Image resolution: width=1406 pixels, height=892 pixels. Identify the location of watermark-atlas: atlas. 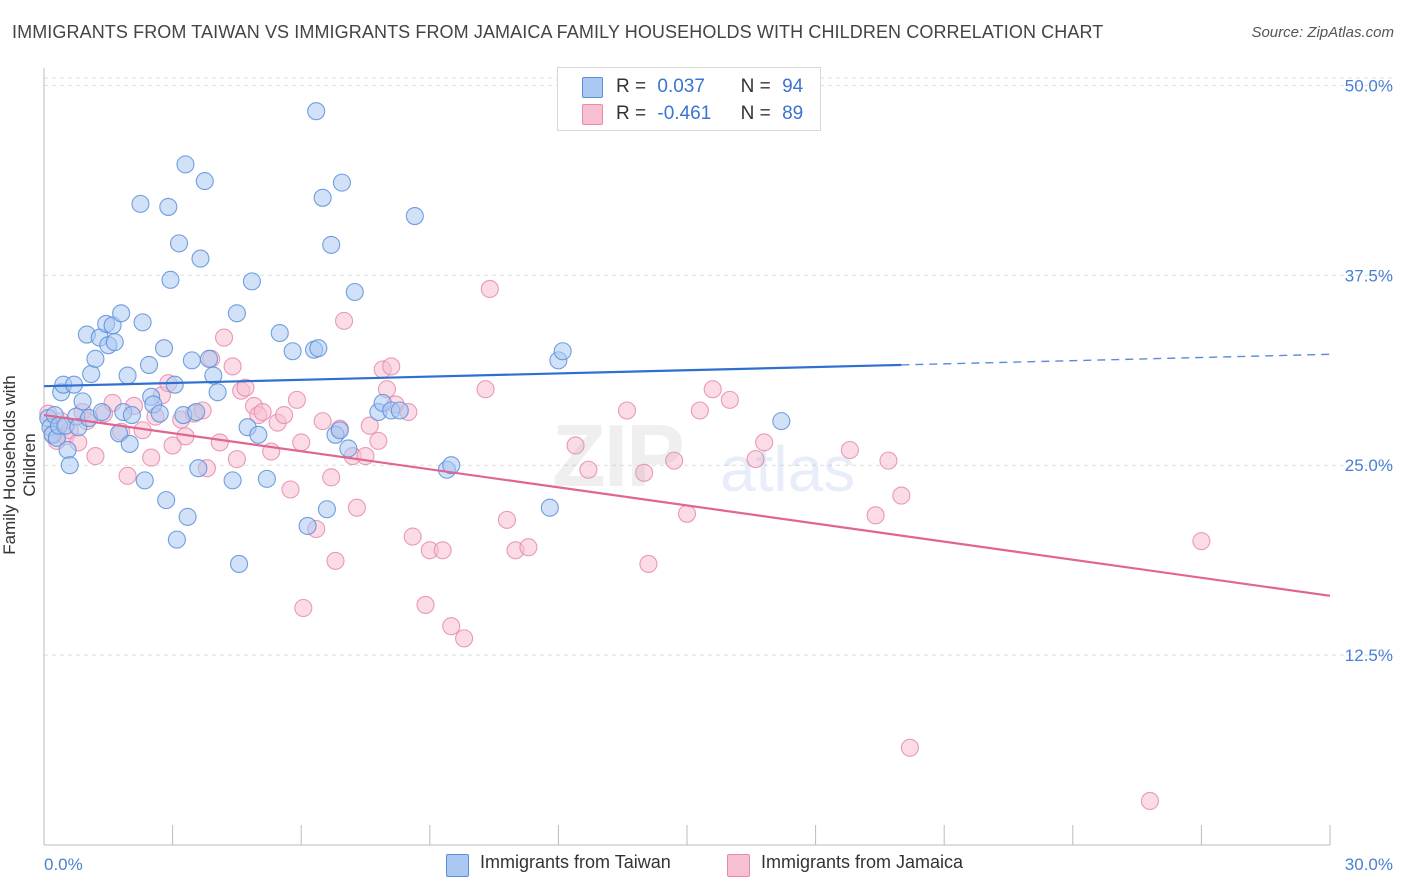
(788, 469).